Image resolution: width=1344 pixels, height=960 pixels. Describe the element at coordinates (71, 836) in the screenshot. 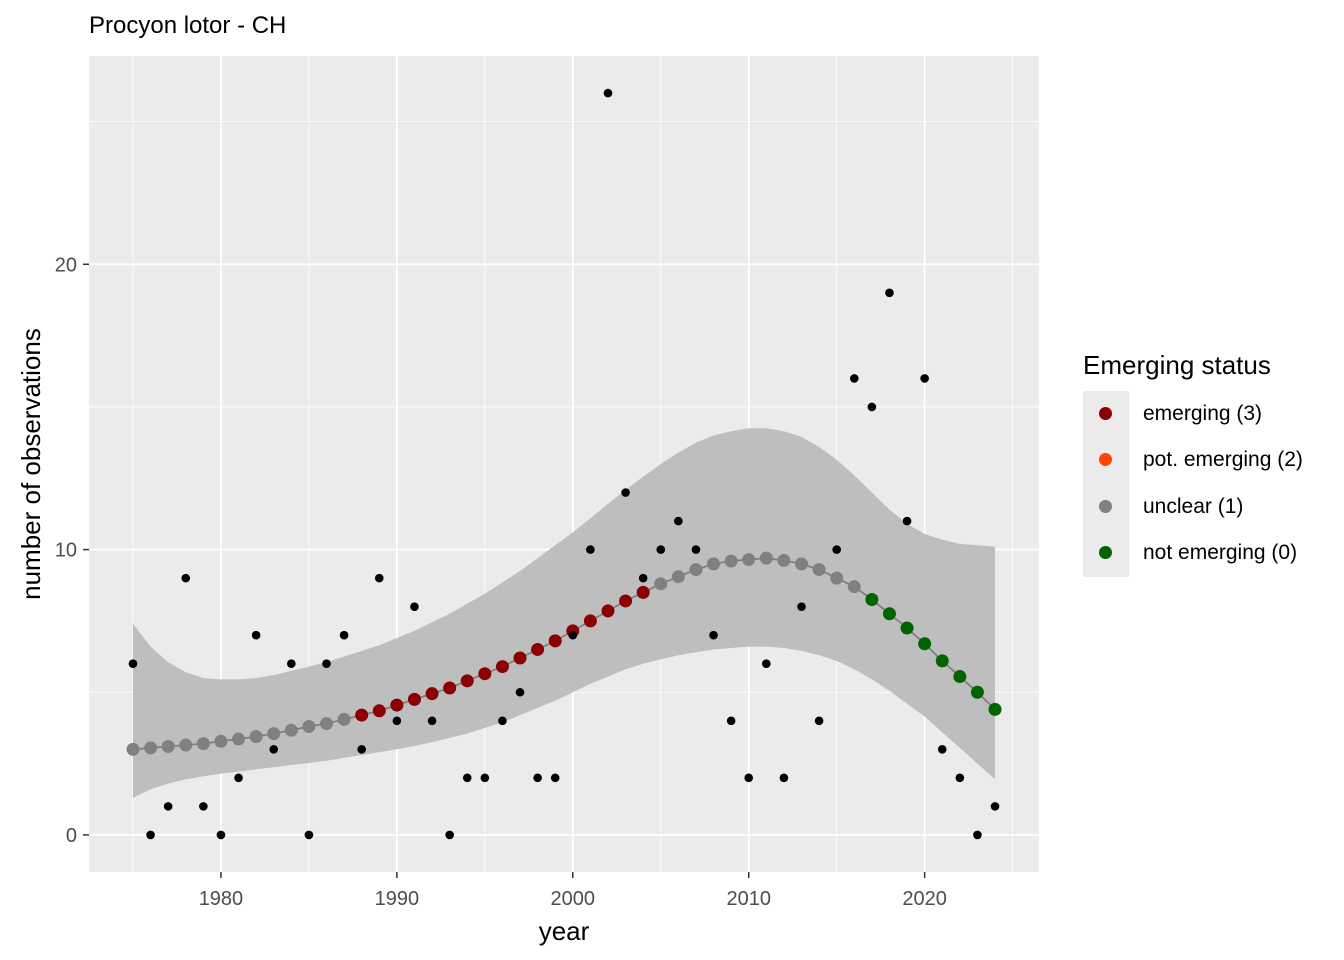

I see `y-tick-label: 0` at that location.